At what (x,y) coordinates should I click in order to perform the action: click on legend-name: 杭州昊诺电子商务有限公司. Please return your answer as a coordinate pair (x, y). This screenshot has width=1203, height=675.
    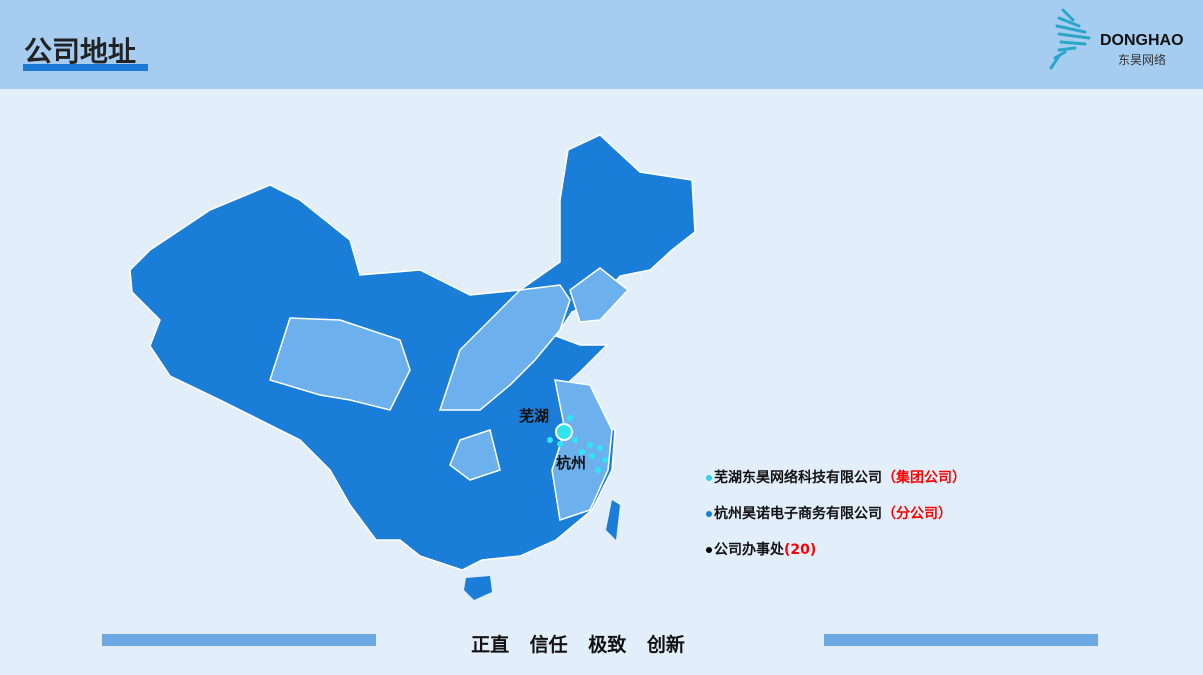
    Looking at the image, I should click on (798, 514).